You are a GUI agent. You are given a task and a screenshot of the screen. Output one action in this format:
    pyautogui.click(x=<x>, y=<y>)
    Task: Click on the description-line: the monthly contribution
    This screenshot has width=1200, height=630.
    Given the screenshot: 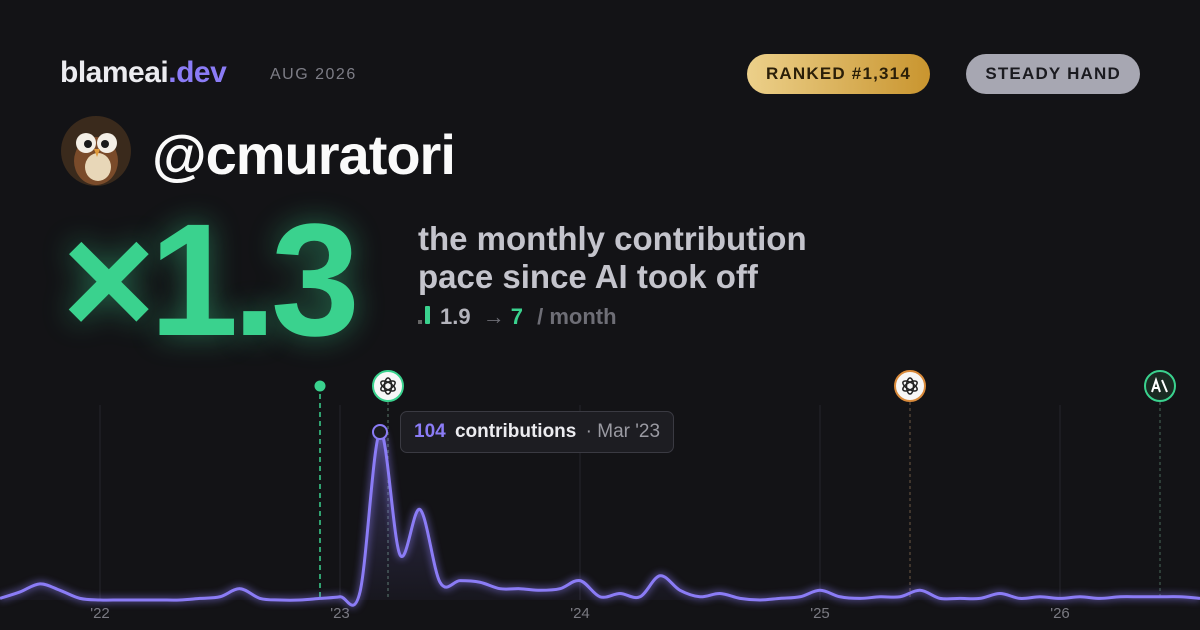 What is the action you would take?
    pyautogui.click(x=612, y=238)
    